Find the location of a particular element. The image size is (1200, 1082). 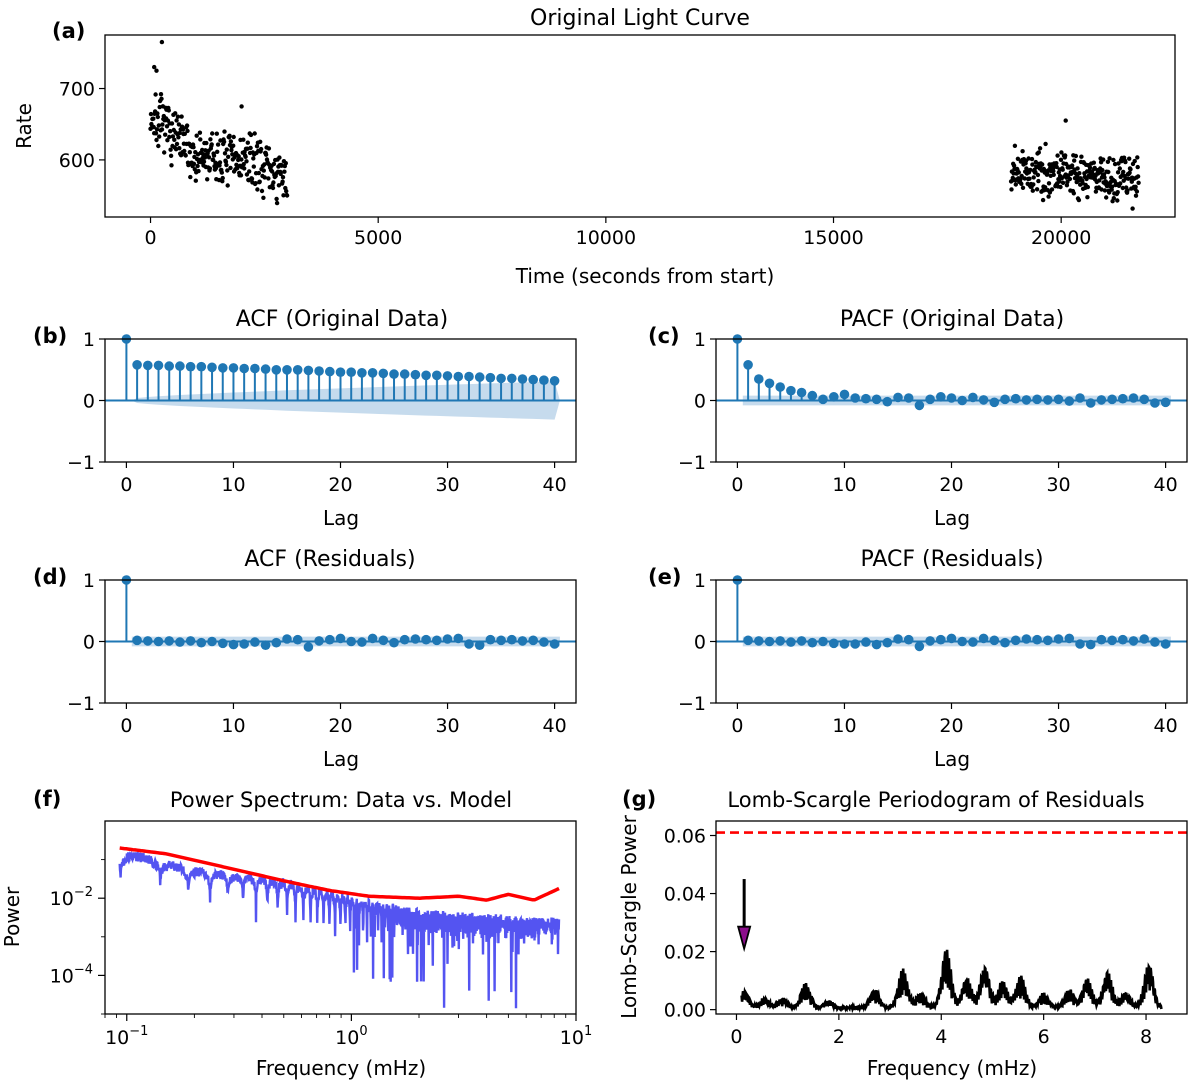

x-tick-label: 0 is located at coordinates (737, 726).